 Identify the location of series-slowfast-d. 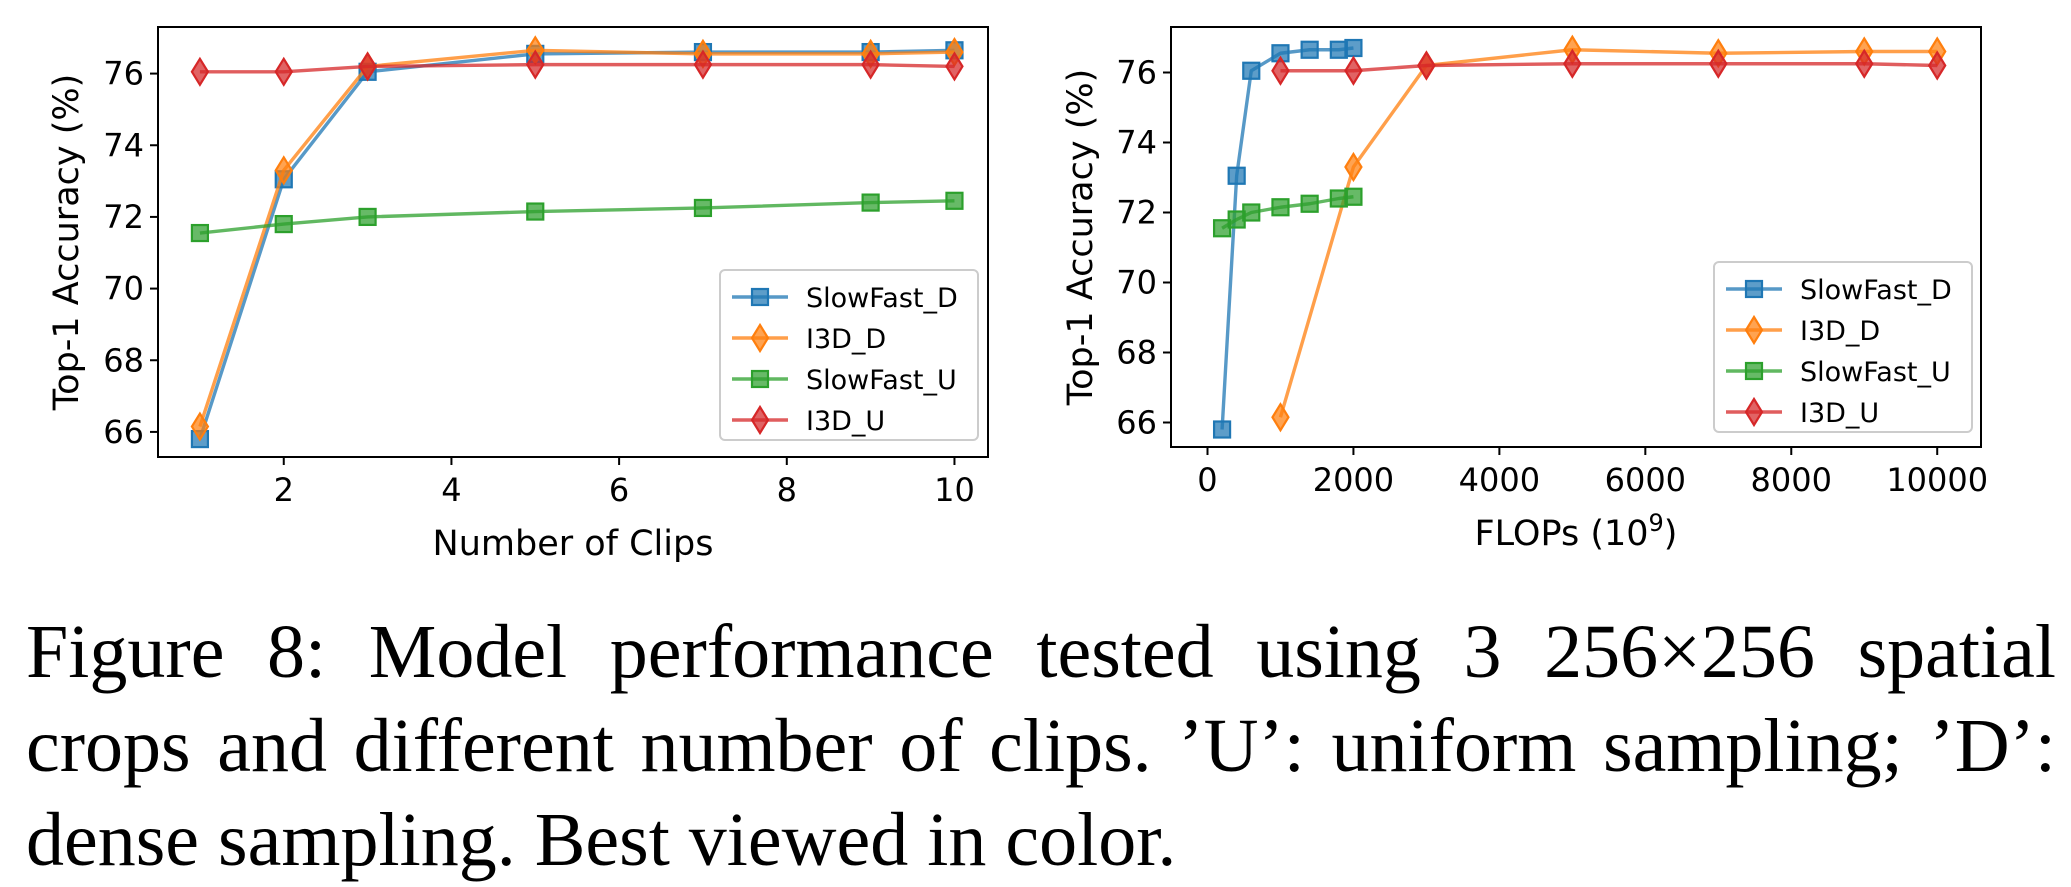
(1287, 238).